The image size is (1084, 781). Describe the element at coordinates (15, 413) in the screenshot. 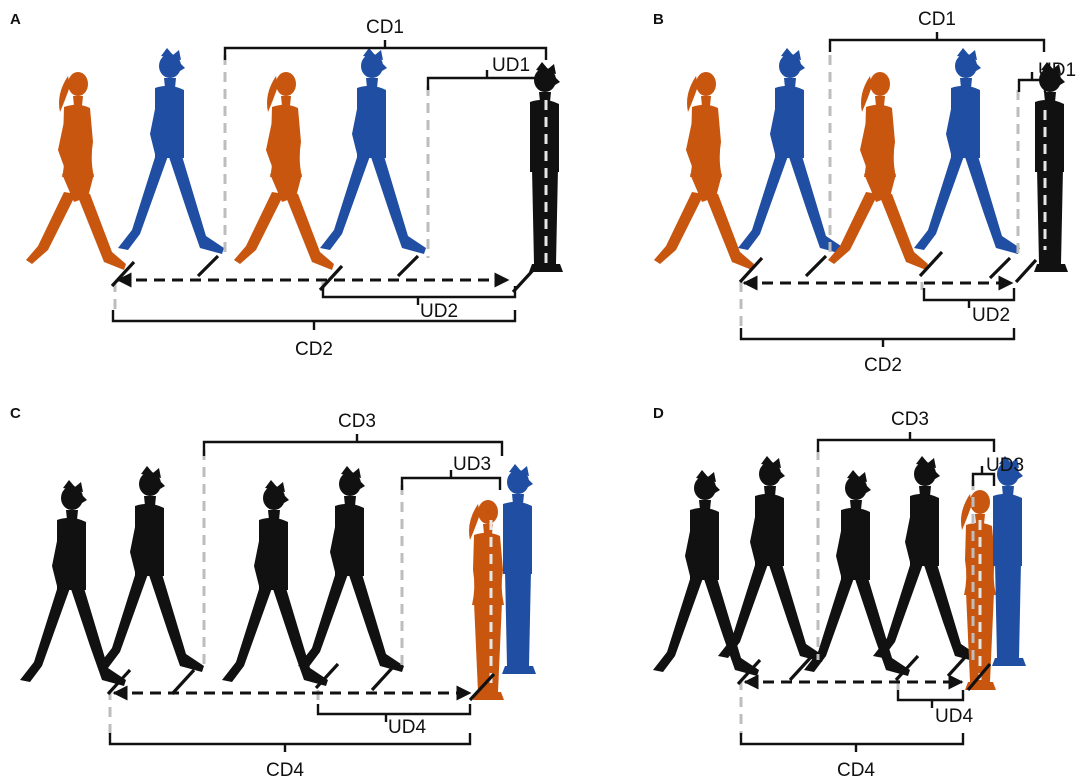

I see `panel-c-letter: C` at that location.